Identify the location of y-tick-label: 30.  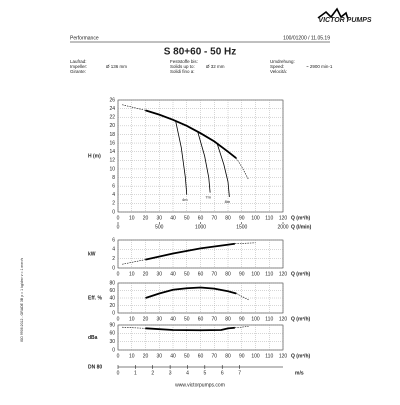
(112, 342).